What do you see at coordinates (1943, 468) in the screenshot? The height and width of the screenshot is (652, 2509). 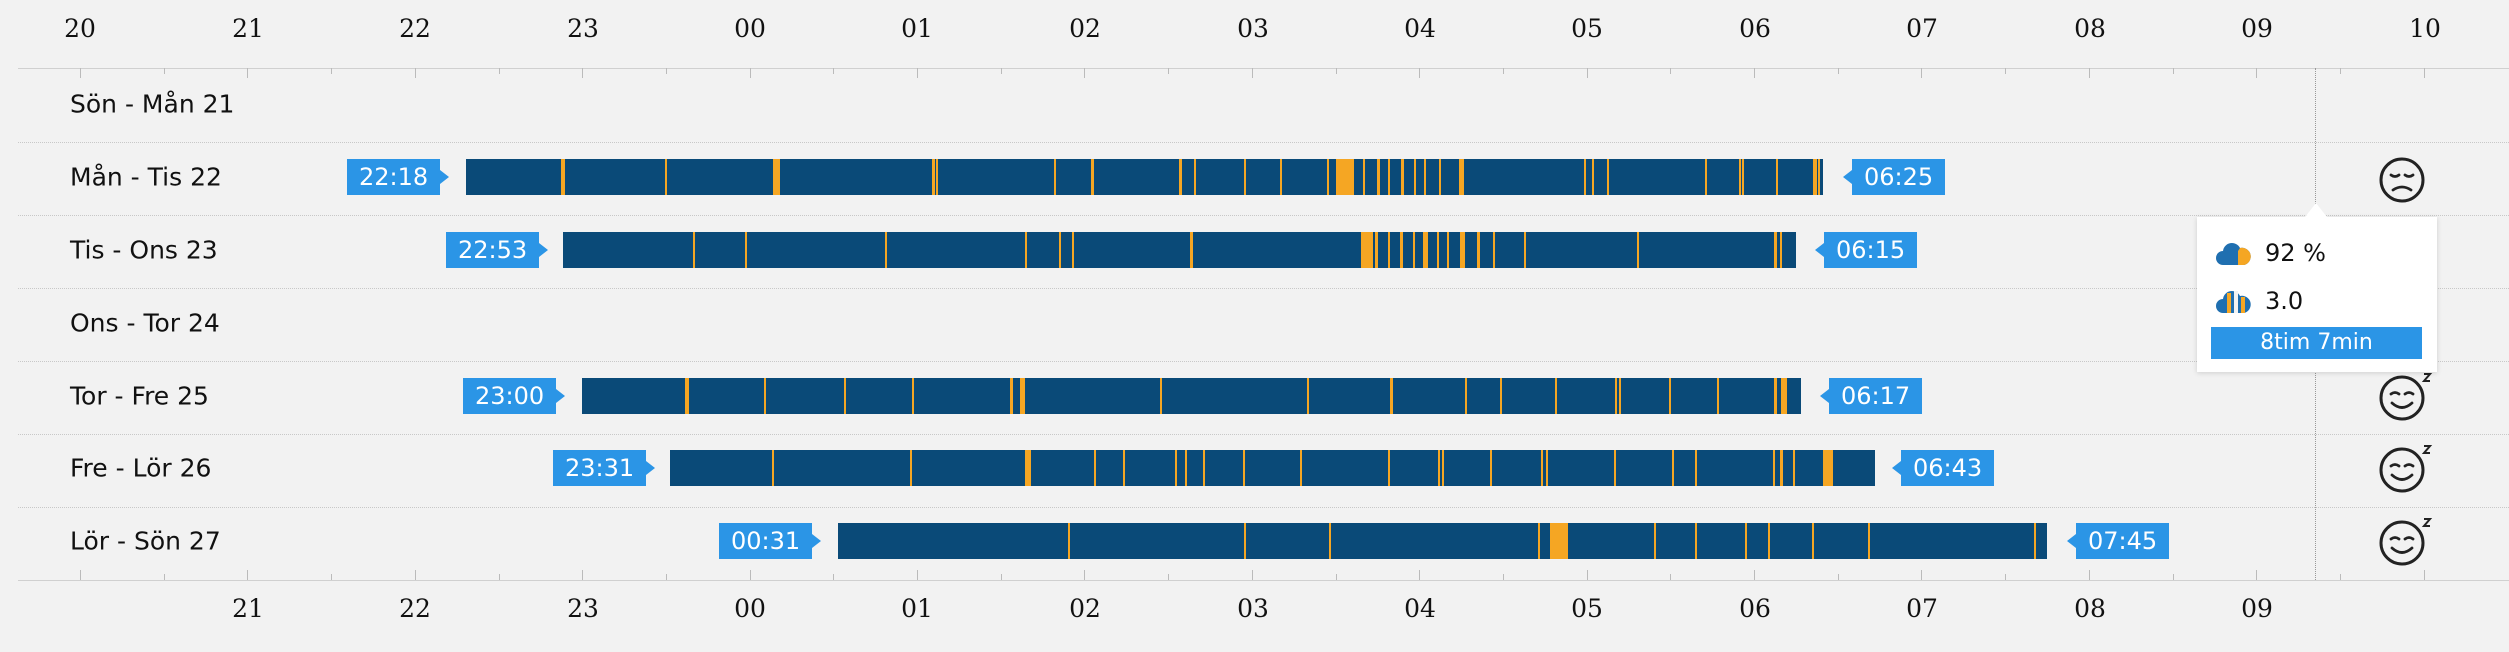 I see `sleep-end-tag: 06:43` at bounding box center [1943, 468].